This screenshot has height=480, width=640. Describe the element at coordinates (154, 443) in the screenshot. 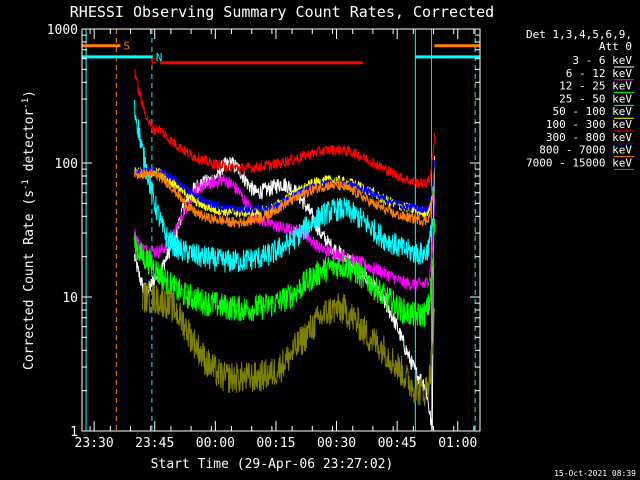

I see `x-tick-label: 23:45` at that location.